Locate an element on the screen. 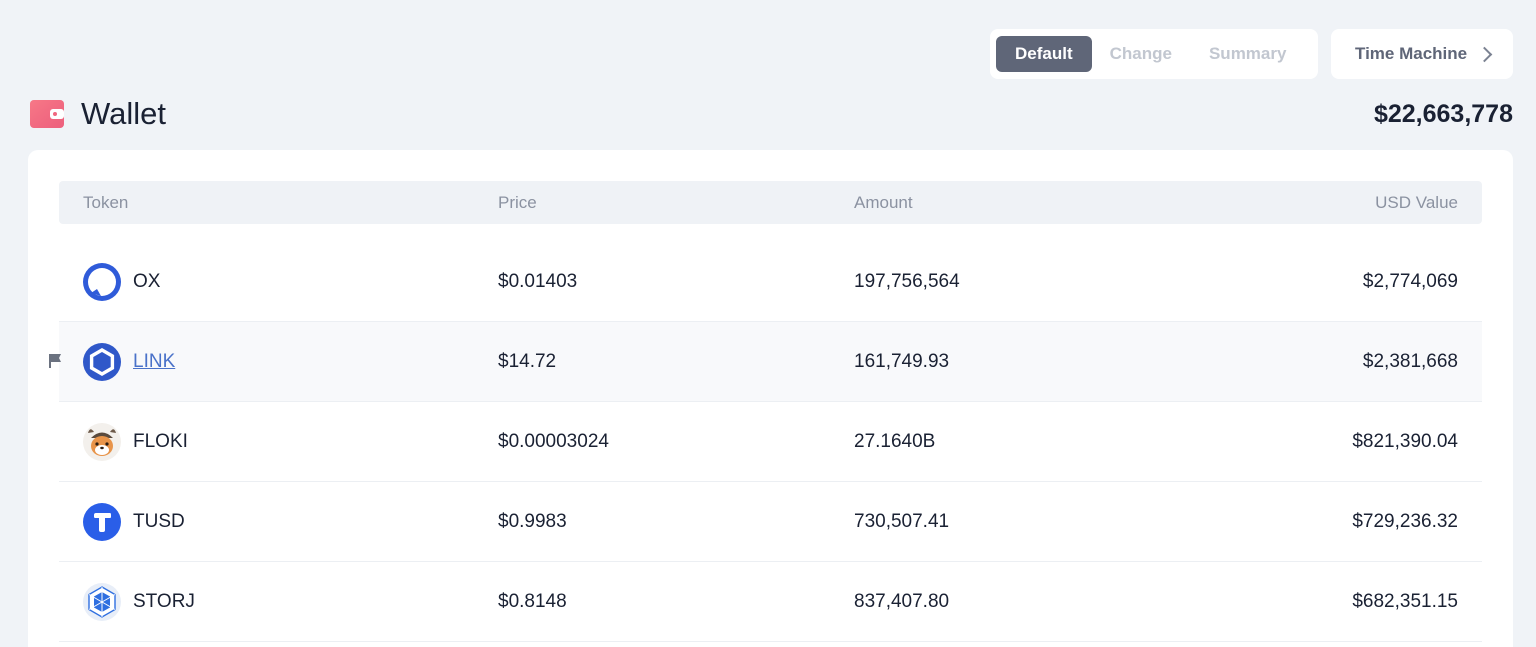 The width and height of the screenshot is (1536, 647). table-row: LINK $14.72 161,749.93 $2,381,668 is located at coordinates (765, 362).